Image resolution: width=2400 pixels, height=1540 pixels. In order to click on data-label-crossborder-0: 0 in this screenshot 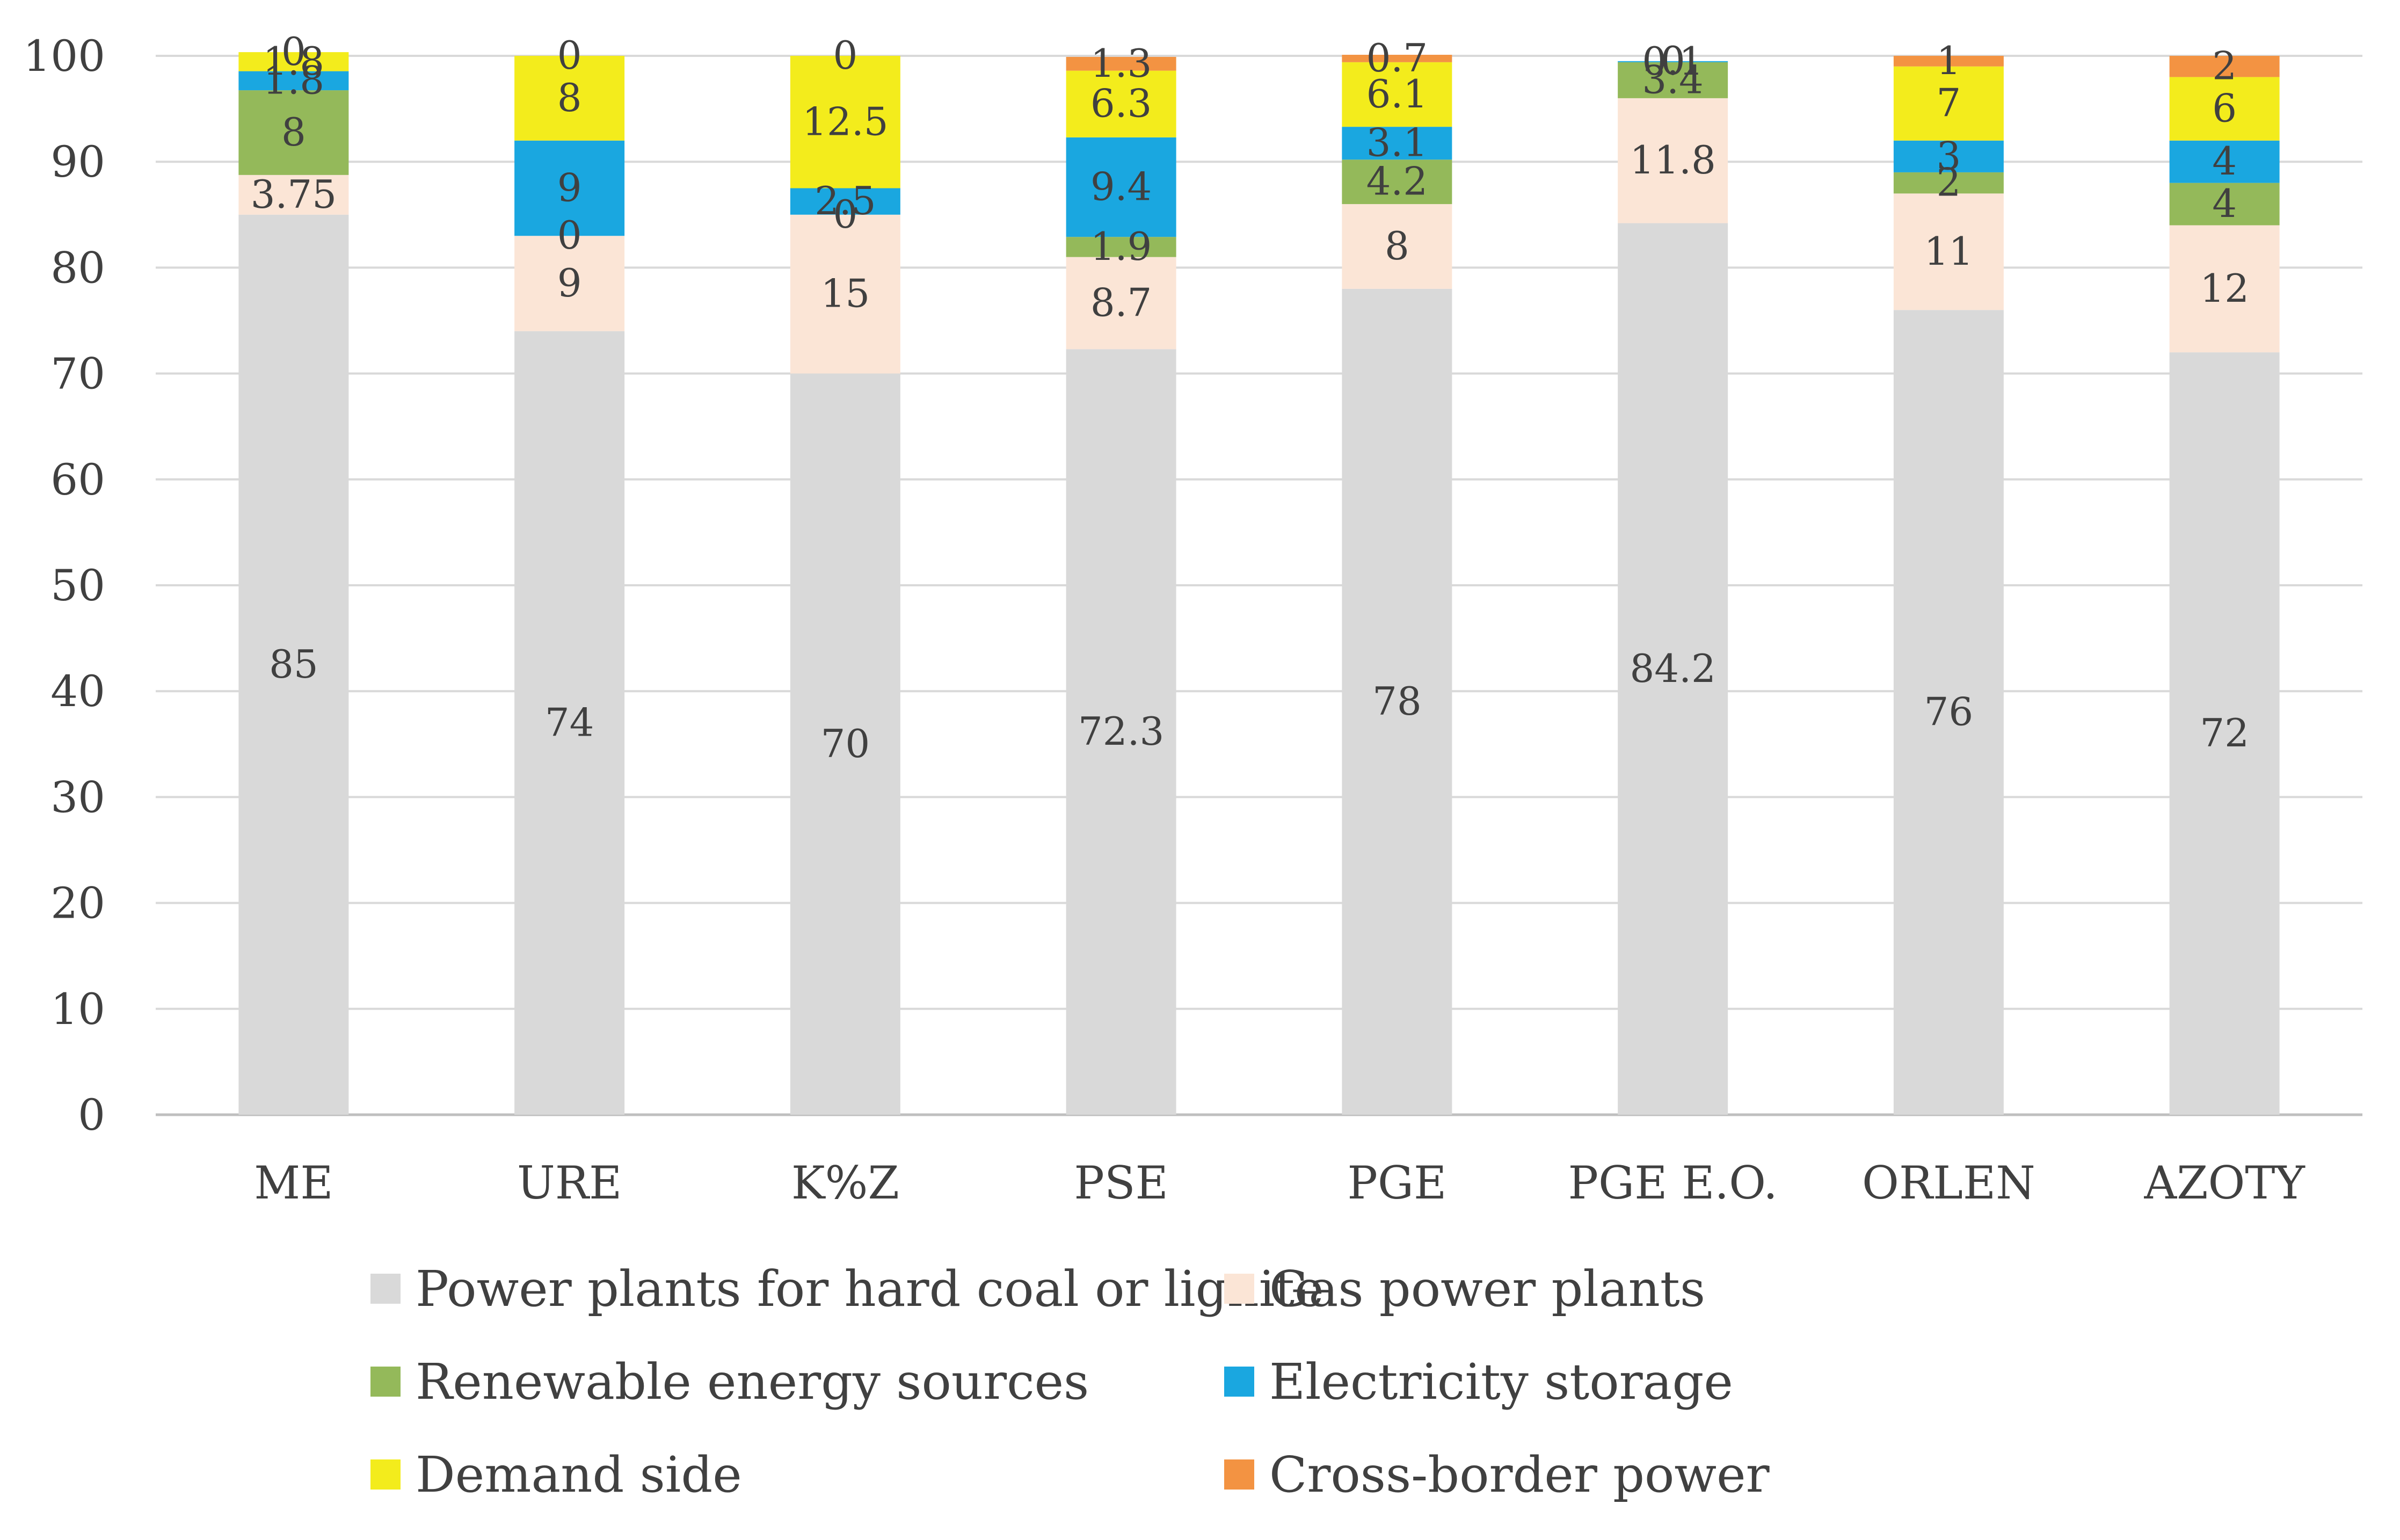, I will do `click(294, 52)`.